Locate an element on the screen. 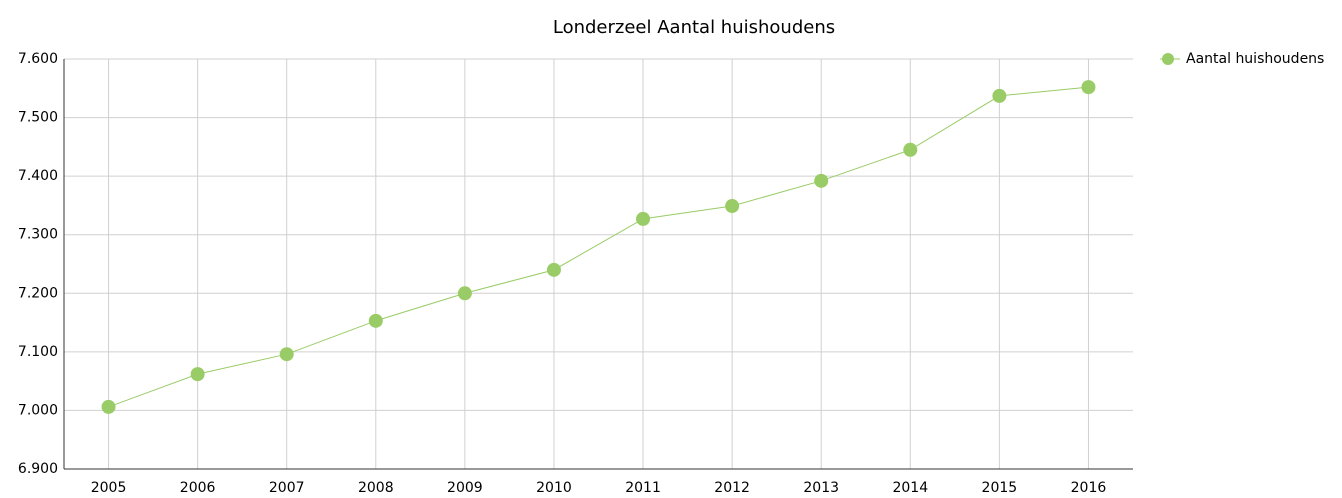  y-tick-label: 6.900 is located at coordinates (38, 469).